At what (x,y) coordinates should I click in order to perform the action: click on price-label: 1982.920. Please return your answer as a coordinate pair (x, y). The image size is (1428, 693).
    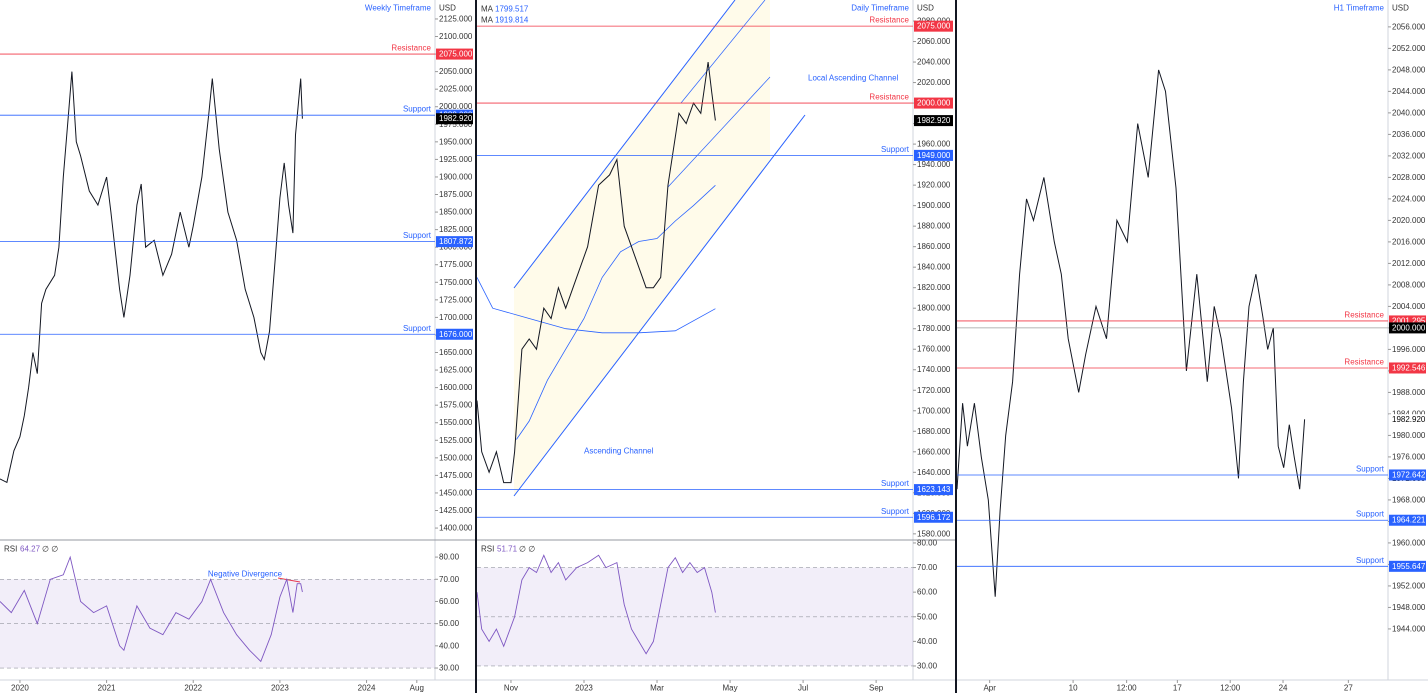
    Looking at the image, I should click on (1409, 419).